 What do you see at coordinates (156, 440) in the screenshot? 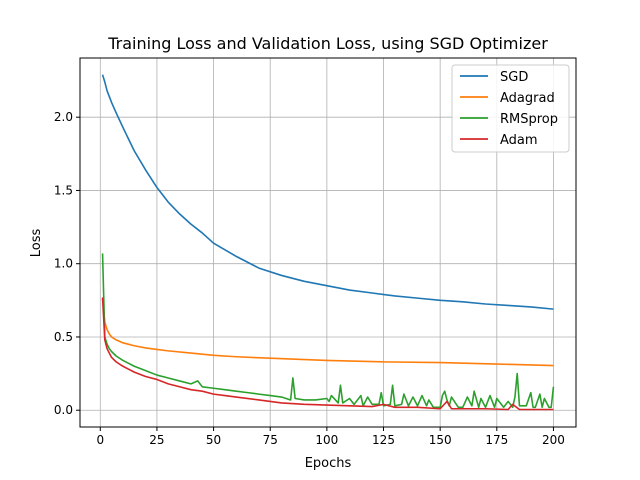
I see `x-tick-label: 25` at bounding box center [156, 440].